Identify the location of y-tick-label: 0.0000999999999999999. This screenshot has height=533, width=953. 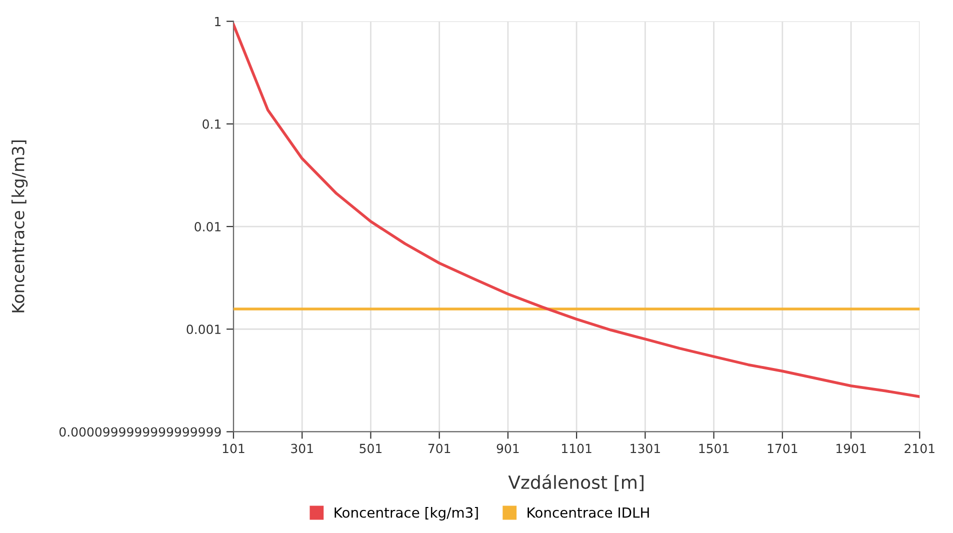
(140, 432).